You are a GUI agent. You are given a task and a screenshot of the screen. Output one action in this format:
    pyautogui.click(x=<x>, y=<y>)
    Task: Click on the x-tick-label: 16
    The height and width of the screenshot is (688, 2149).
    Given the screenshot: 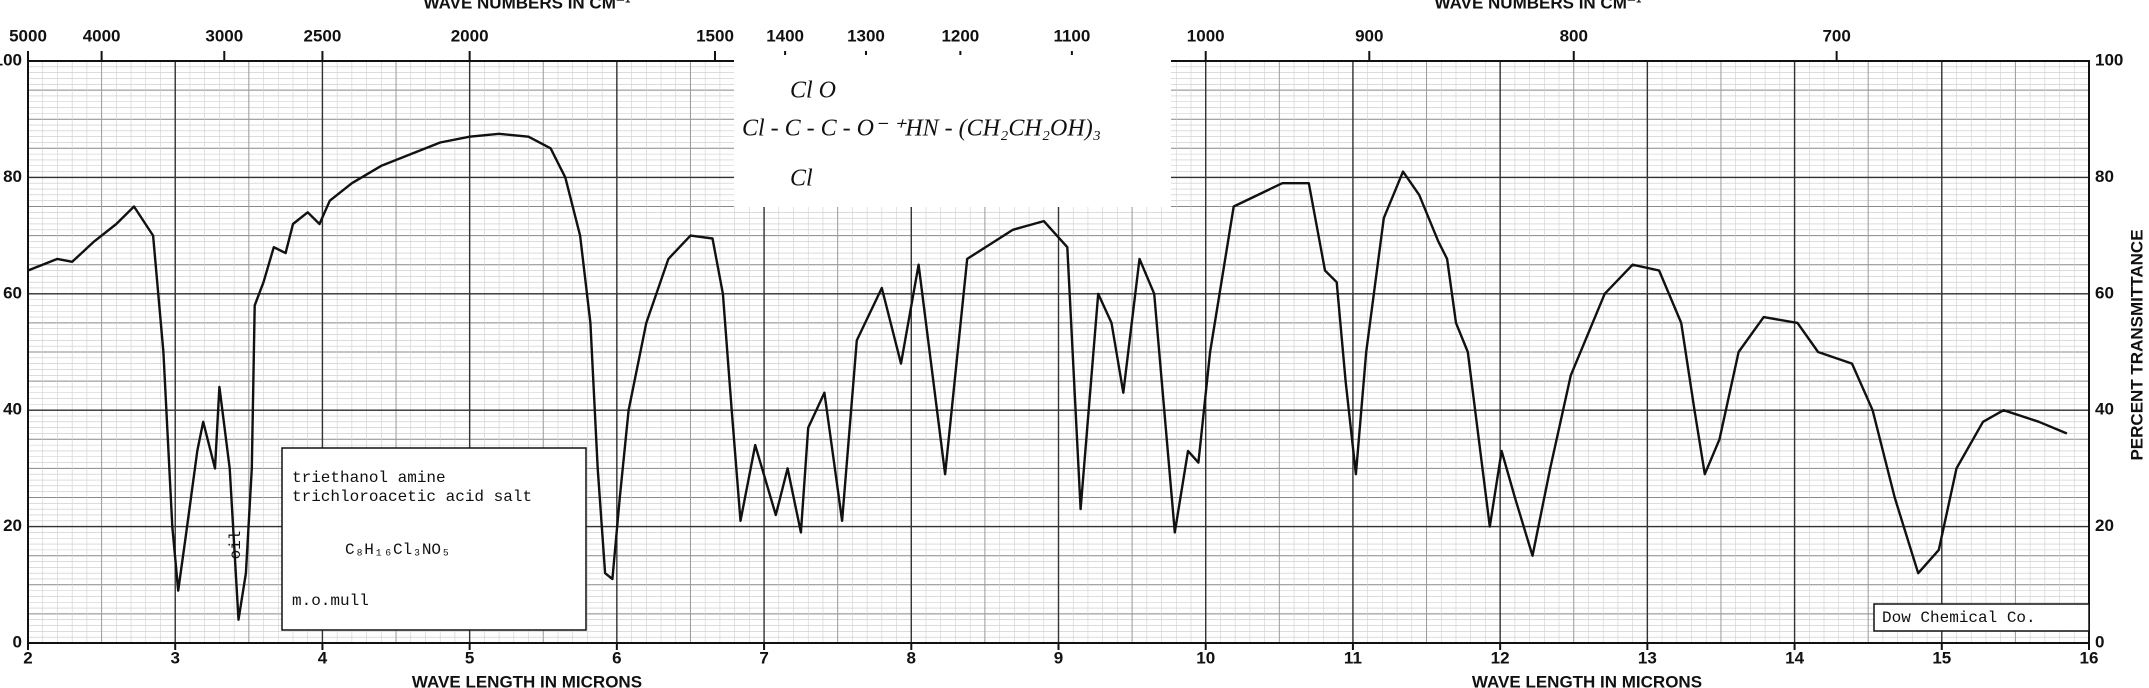 What is the action you would take?
    pyautogui.click(x=2089, y=657)
    